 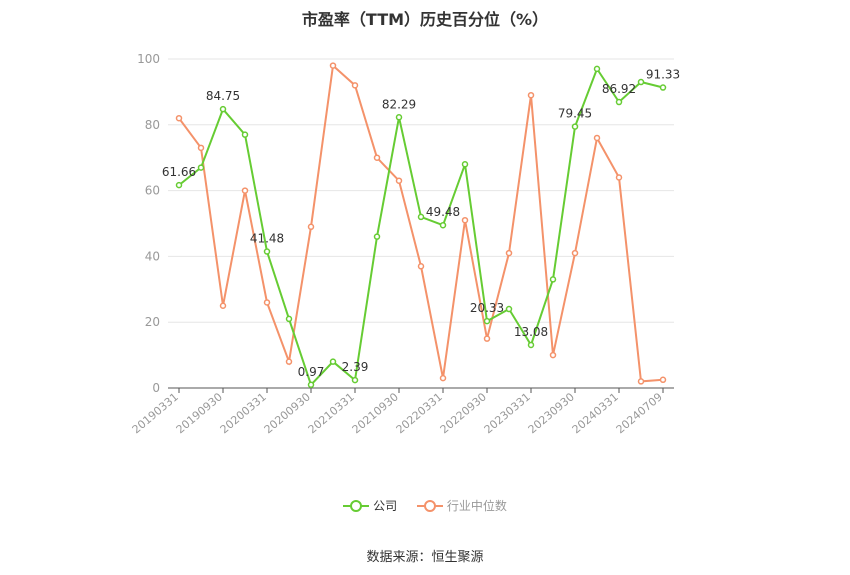 What do you see at coordinates (429, 505) in the screenshot?
I see `legend-marker-industry` at bounding box center [429, 505].